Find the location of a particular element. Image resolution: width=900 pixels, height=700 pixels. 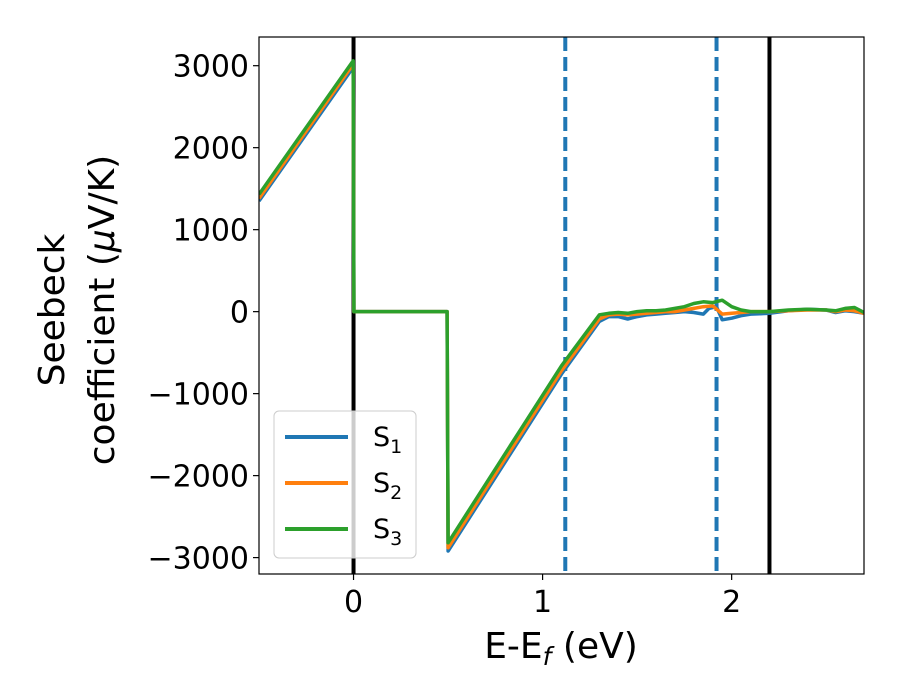

y-axis-title-line1: Seebeck is located at coordinates (52, 309).